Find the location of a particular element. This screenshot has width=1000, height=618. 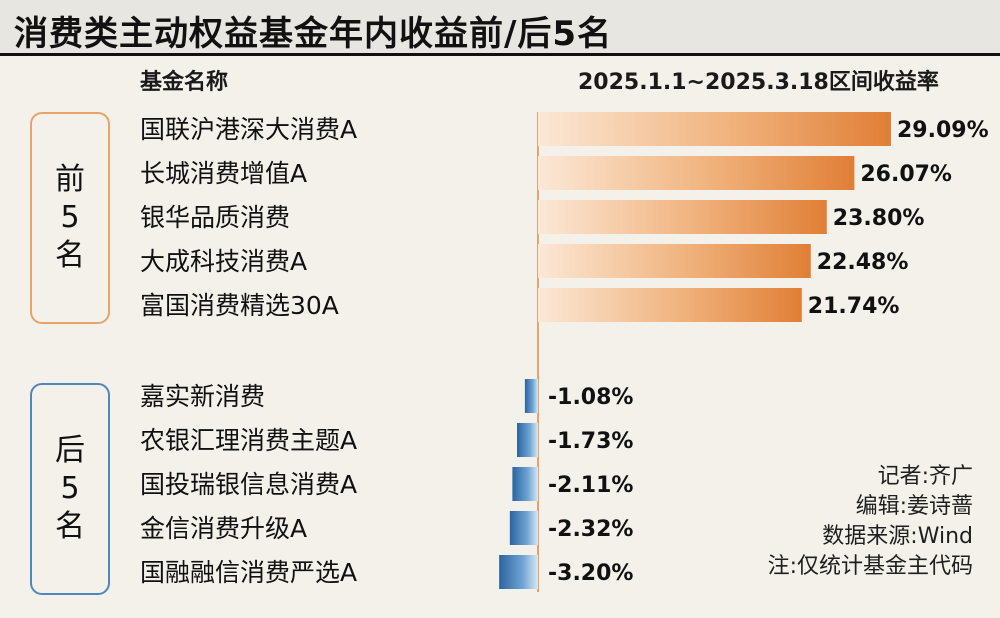

fund-name-label: 嘉实新消费 is located at coordinates (202, 396).